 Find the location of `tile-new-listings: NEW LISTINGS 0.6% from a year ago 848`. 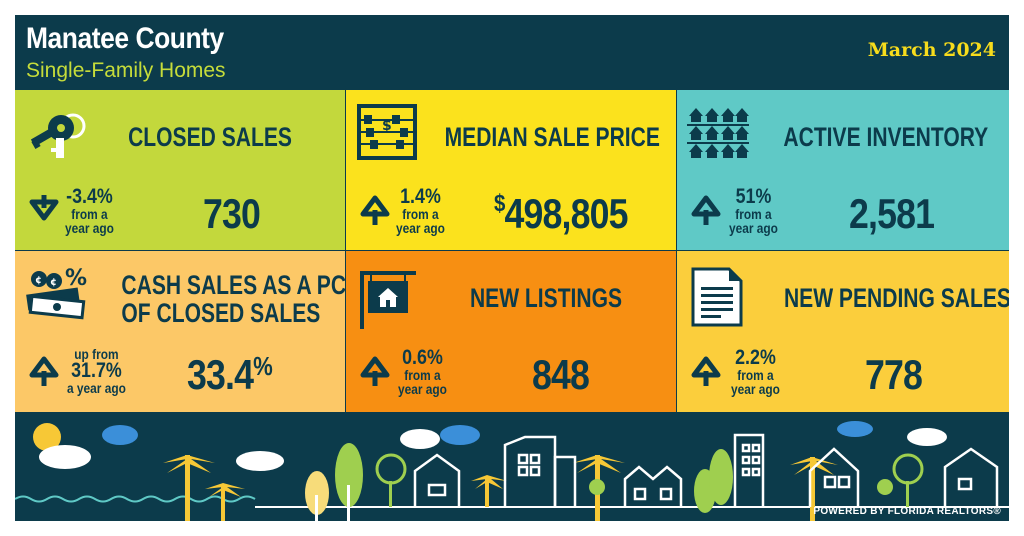

tile-new-listings: NEW LISTINGS 0.6% from a year ago 848 is located at coordinates (511, 331).